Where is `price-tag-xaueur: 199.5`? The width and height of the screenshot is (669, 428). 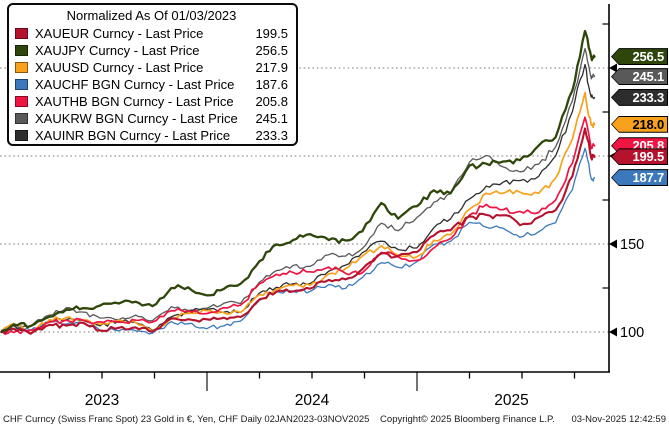
price-tag-xaueur: 199.5 is located at coordinates (639, 157).